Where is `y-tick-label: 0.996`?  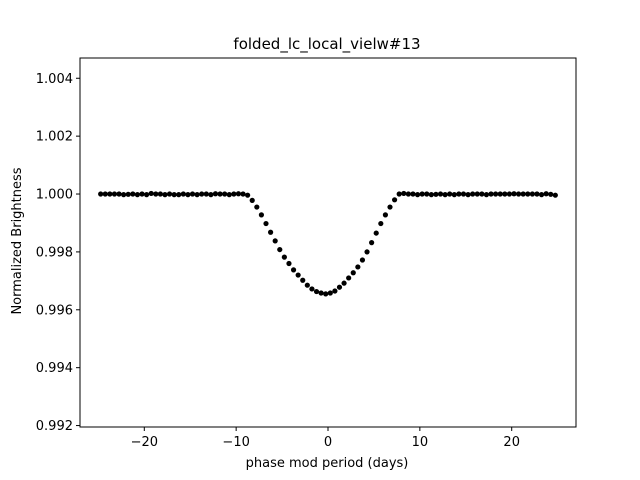
y-tick-label: 0.996 is located at coordinates (54, 310).